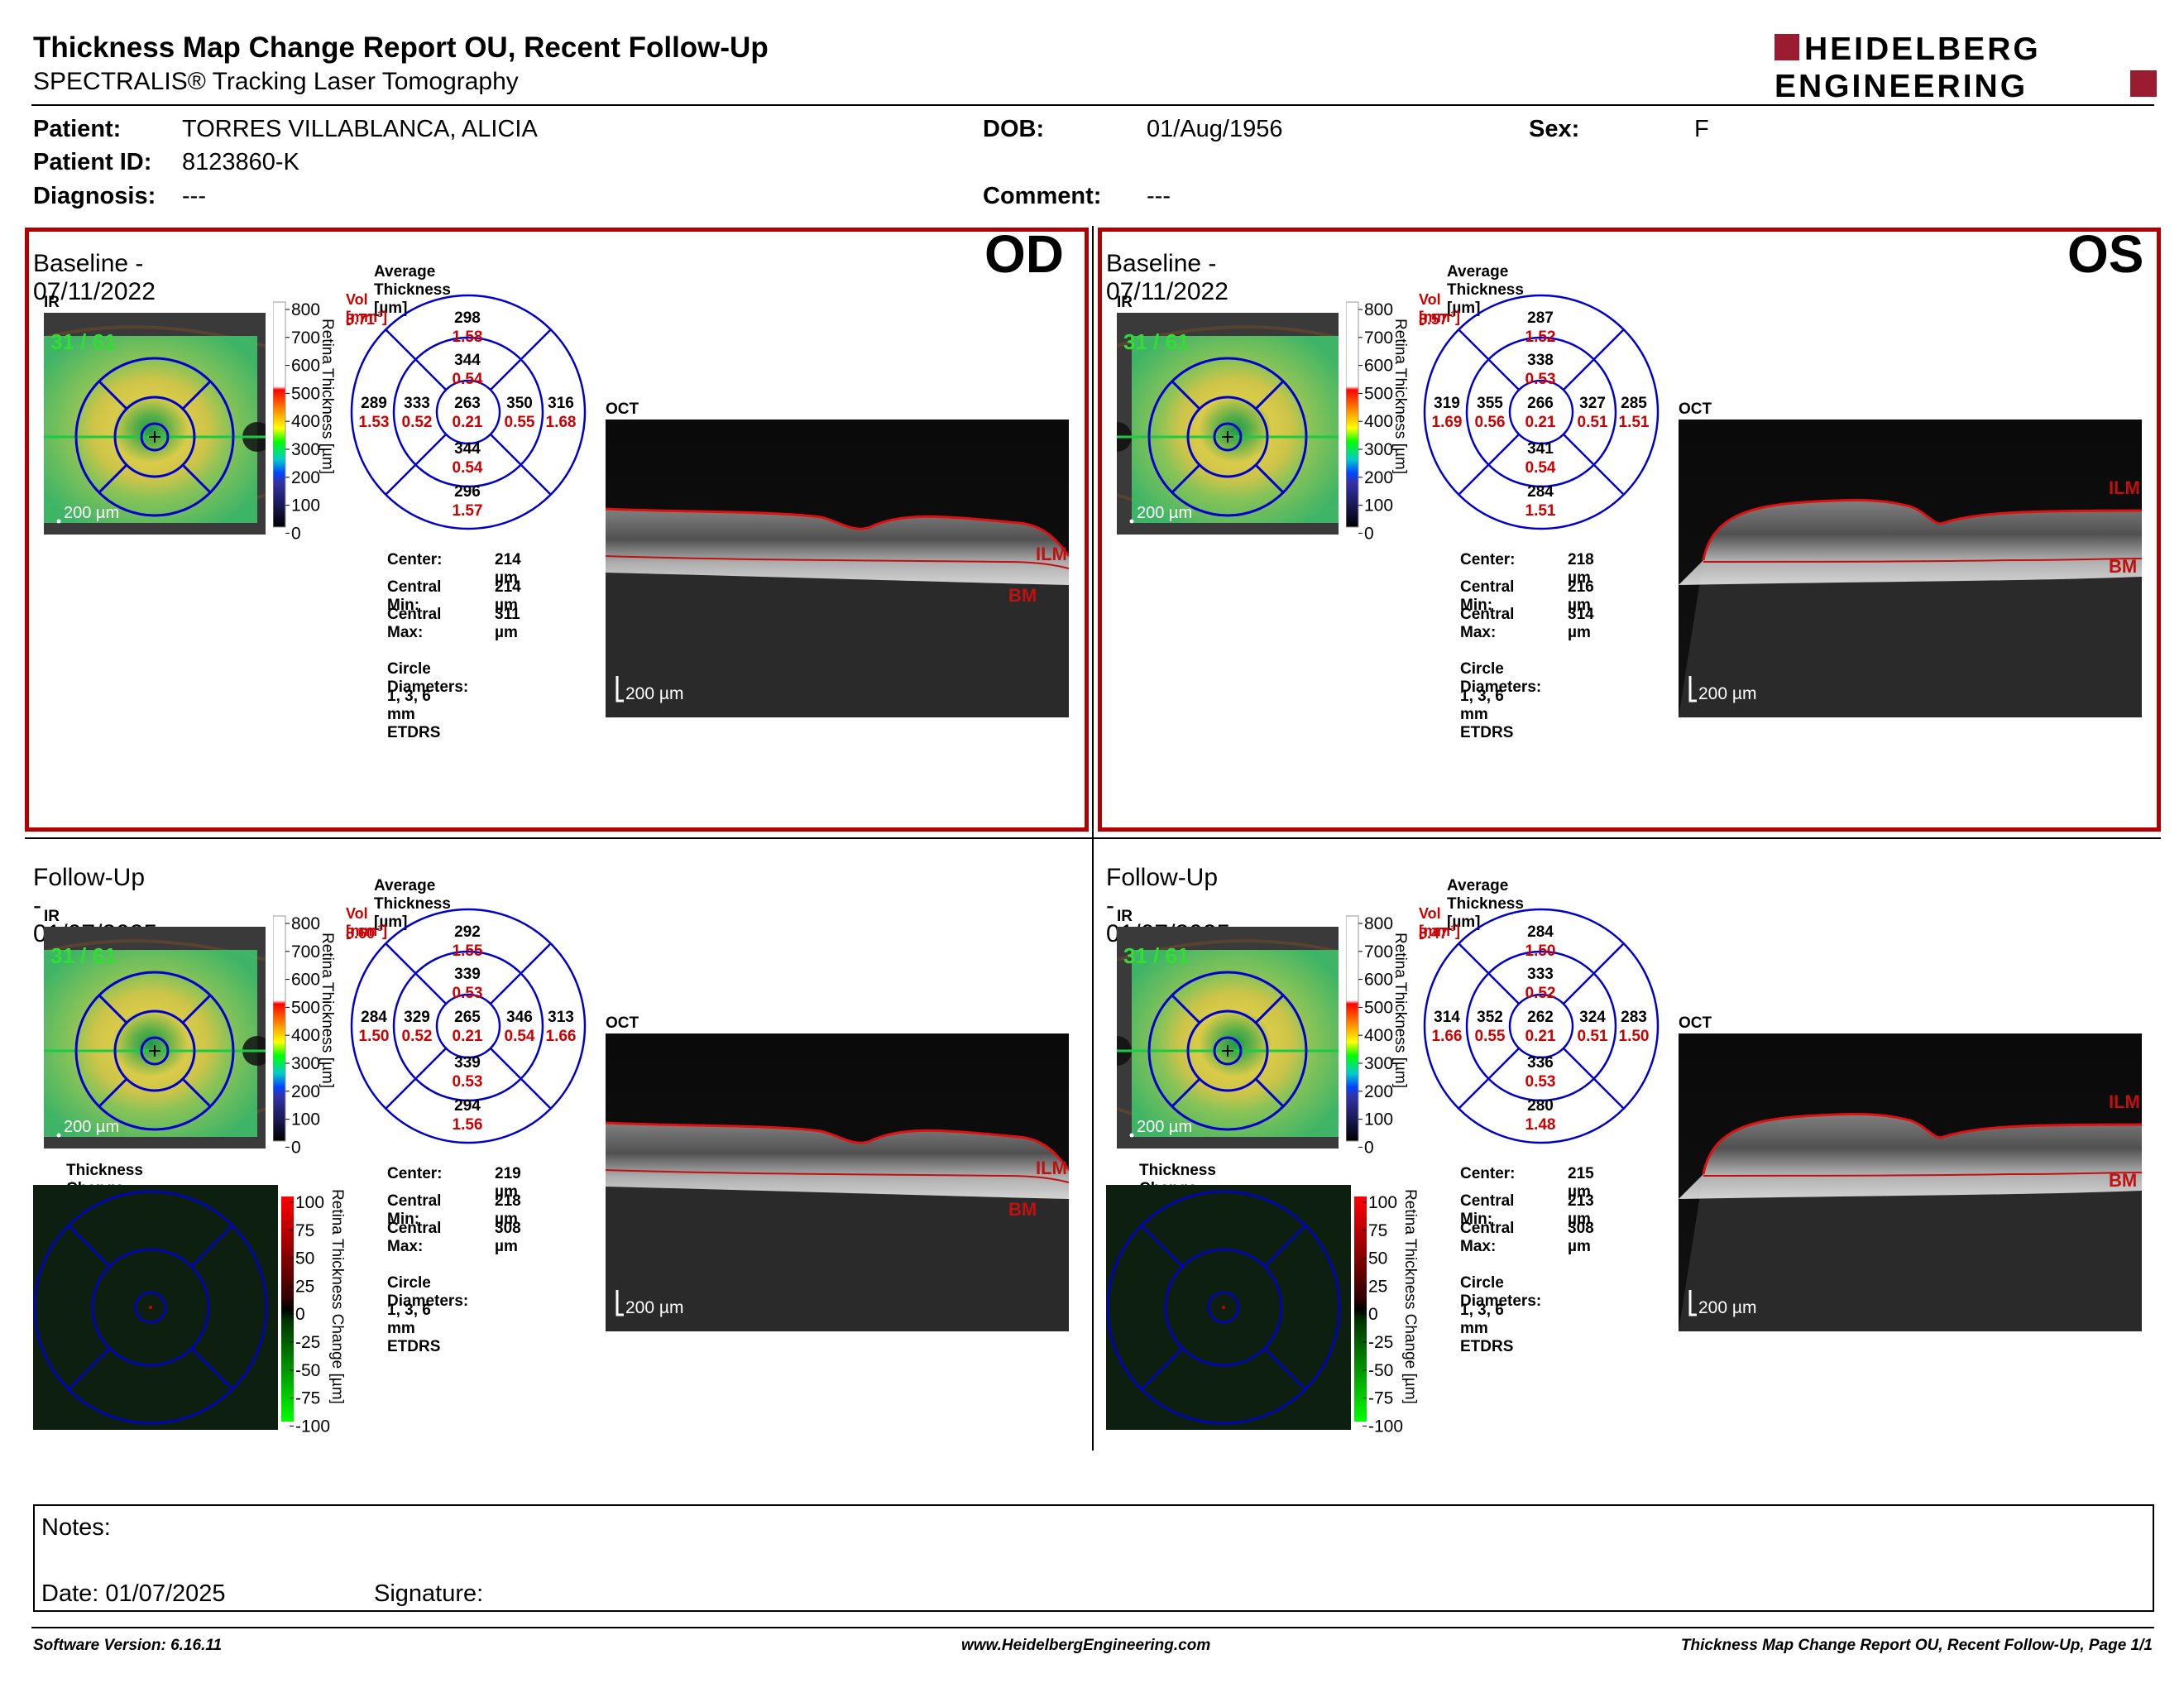 Image resolution: width=2184 pixels, height=1688 pixels. Describe the element at coordinates (307, 1370) in the screenshot. I see `colorbar-tick-label: -50` at that location.